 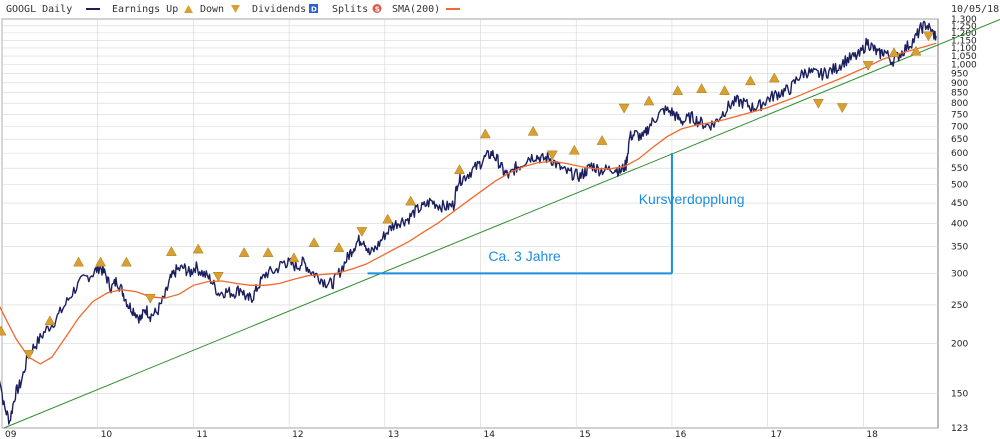 What do you see at coordinates (377, 9) in the screenshot?
I see `splits-icon-glyph: S` at bounding box center [377, 9].